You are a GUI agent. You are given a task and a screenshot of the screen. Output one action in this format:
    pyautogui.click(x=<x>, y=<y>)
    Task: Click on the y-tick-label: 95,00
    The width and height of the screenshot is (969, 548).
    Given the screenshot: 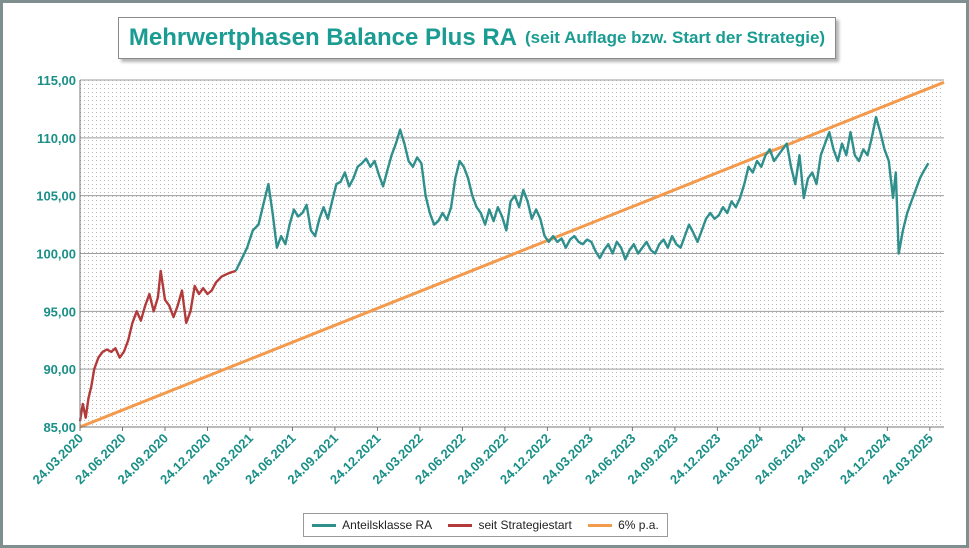 What is the action you would take?
    pyautogui.click(x=59, y=311)
    